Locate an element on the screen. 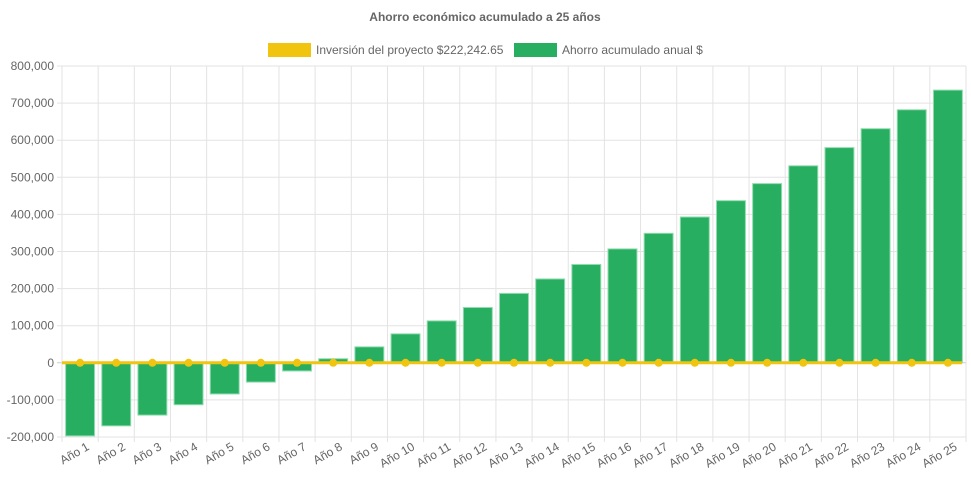 The height and width of the screenshot is (485, 971). x-tick-label: Año 17 is located at coordinates (650, 454).